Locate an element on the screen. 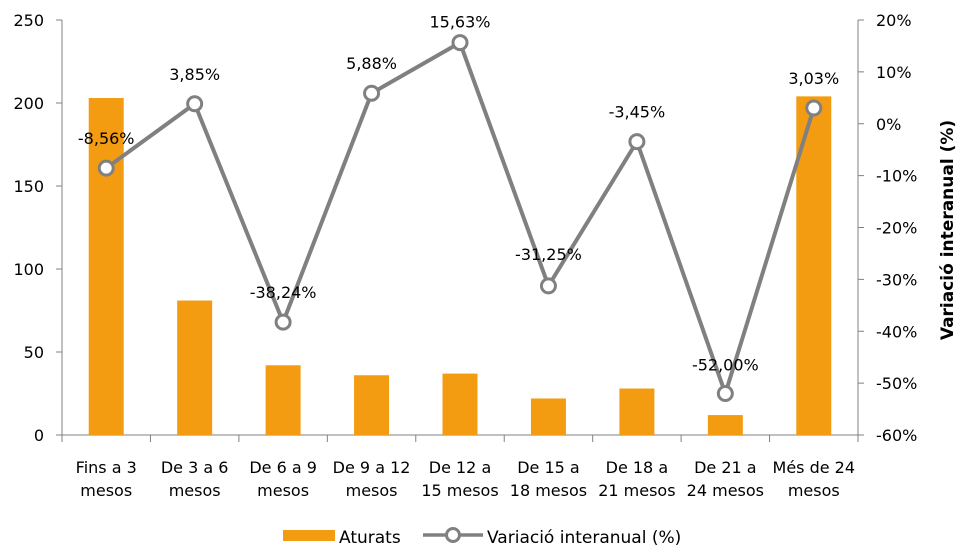  category-label: De 6 a 9 mesos is located at coordinates (283, 479).